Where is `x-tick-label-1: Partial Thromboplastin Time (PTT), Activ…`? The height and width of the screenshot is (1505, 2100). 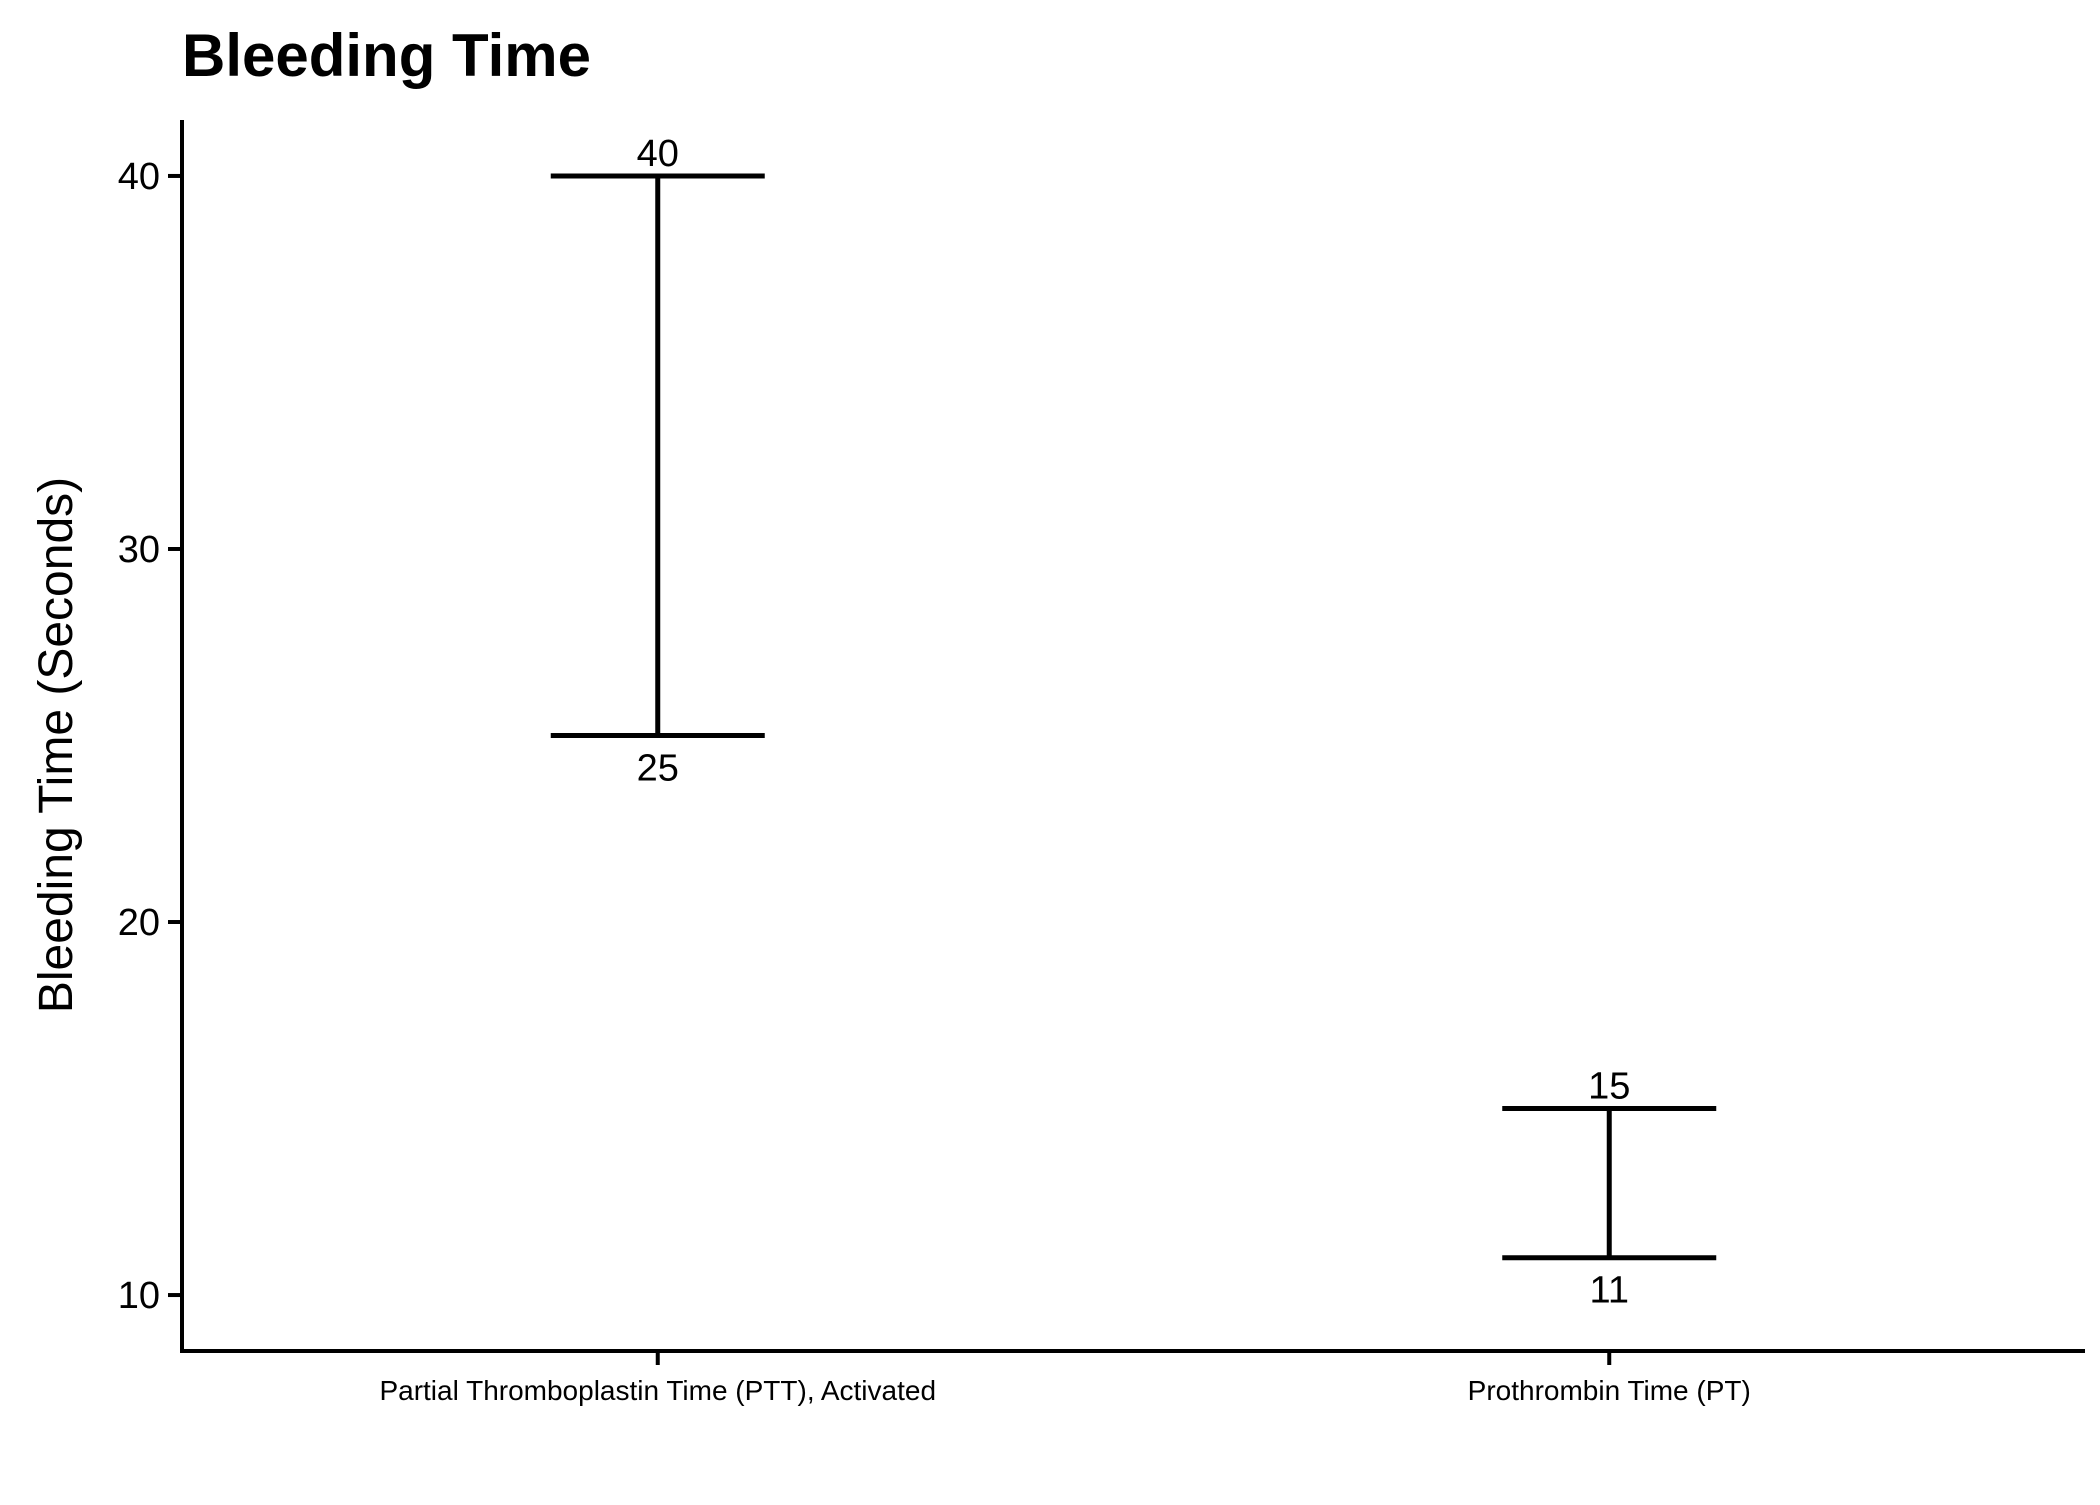
x-tick-label-1: Partial Thromboplastin Time (PTT), Activ… is located at coordinates (657, 1390).